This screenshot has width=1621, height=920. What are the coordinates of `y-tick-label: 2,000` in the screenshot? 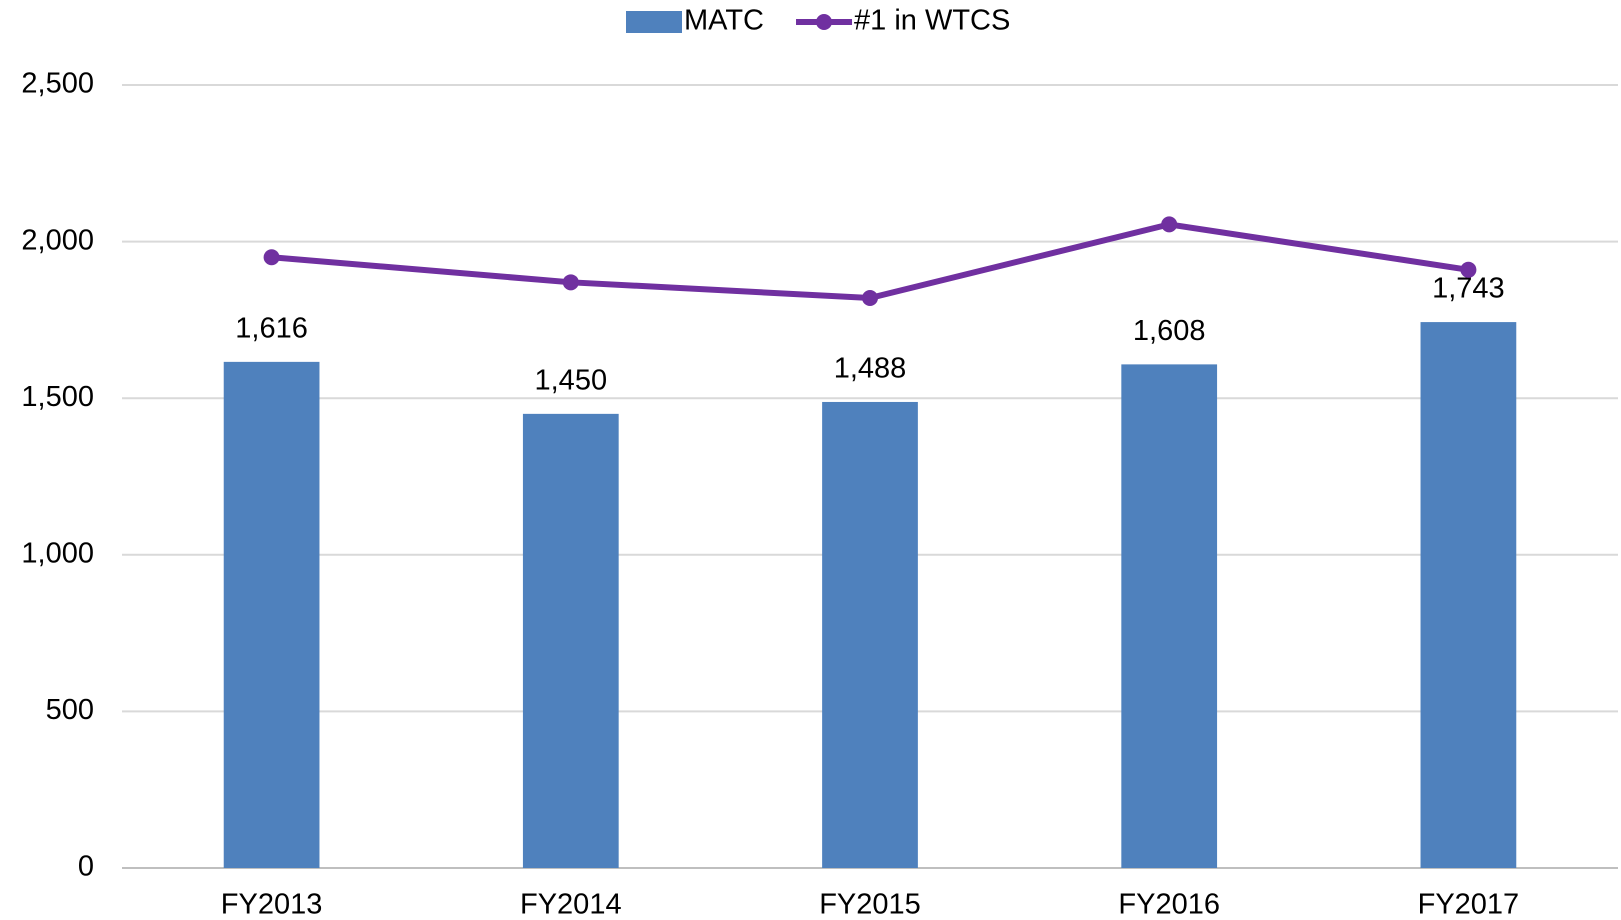 It's located at (57, 240).